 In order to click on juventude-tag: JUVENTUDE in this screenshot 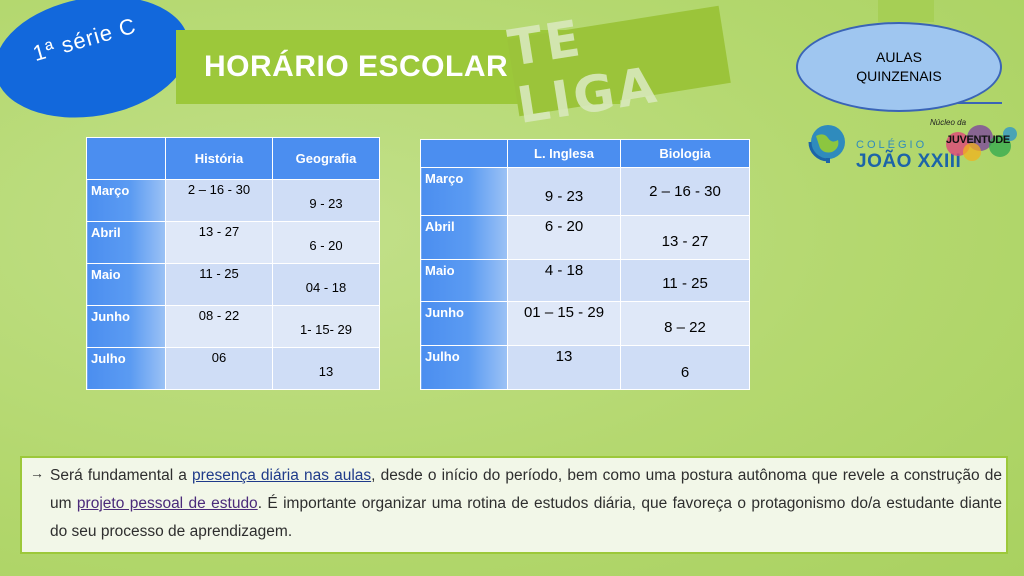, I will do `click(978, 140)`.